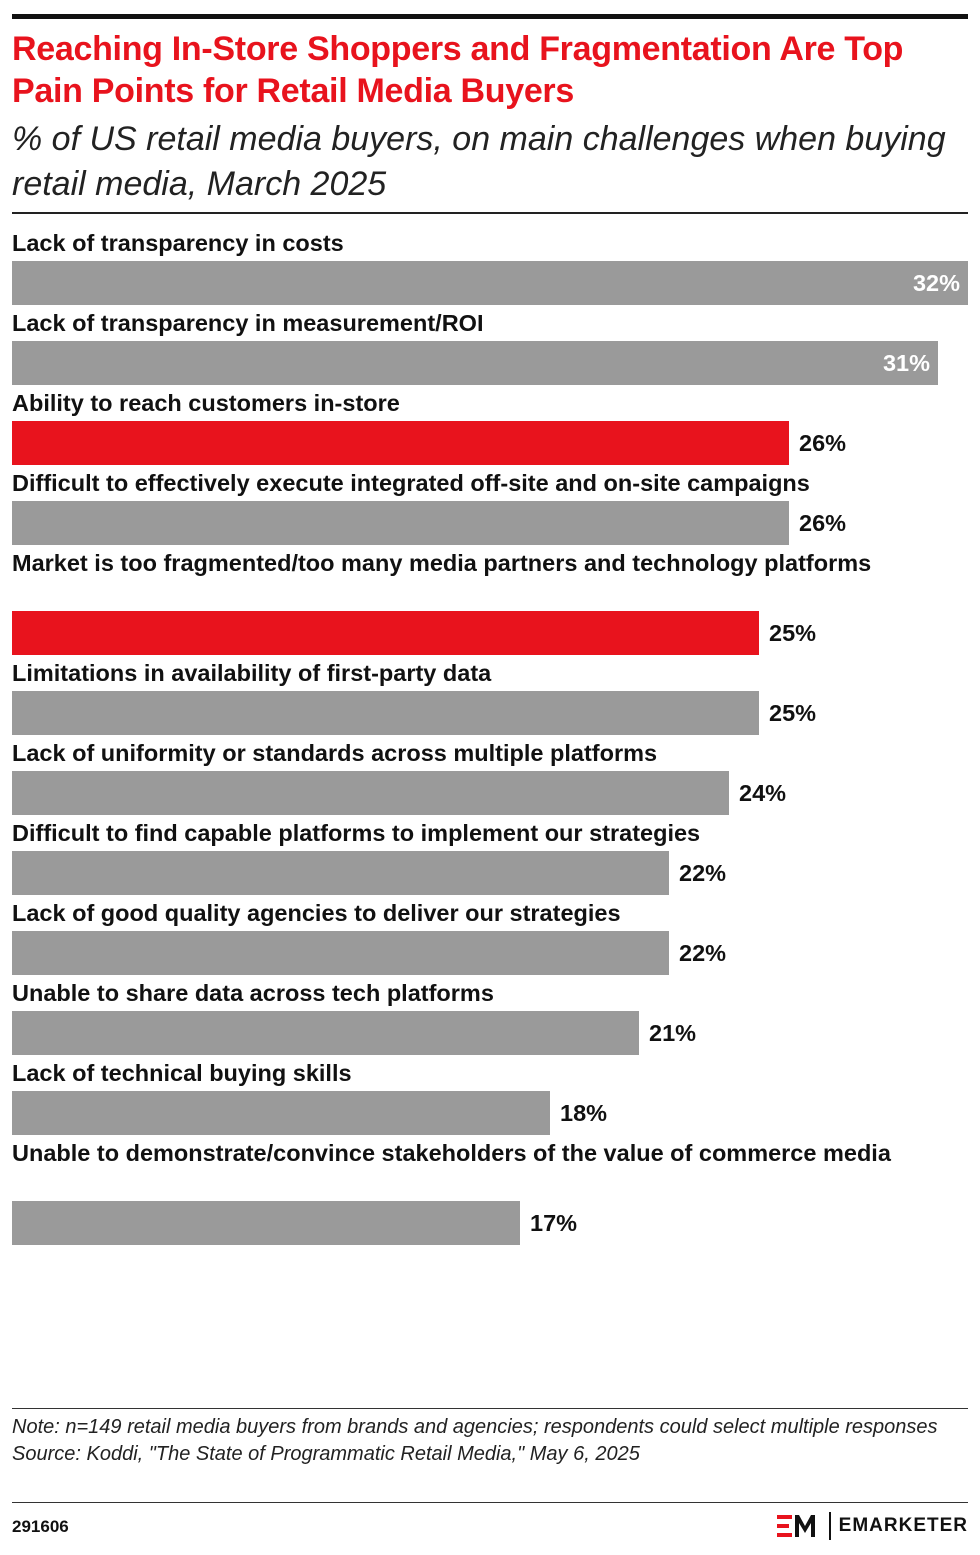  What do you see at coordinates (554, 1223) in the screenshot?
I see `value-label: 17%` at bounding box center [554, 1223].